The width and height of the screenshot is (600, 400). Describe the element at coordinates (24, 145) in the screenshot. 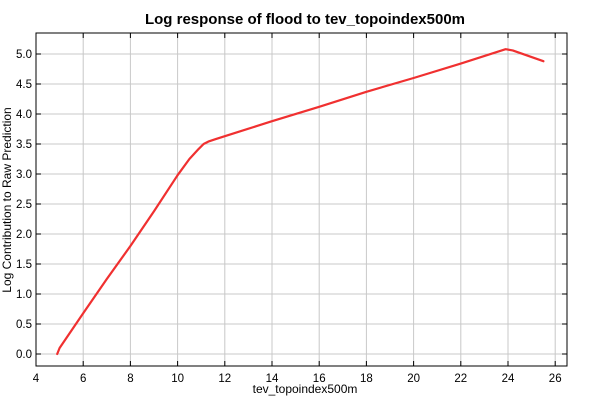

I see `y-tick-label: 3.5` at that location.